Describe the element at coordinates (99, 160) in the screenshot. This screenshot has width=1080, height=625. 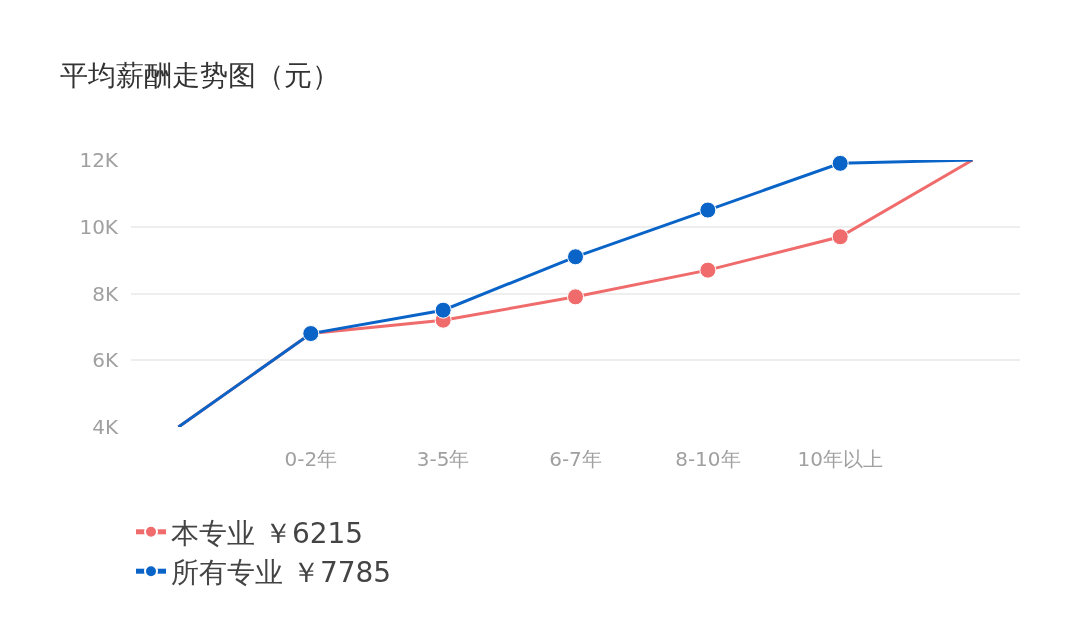
I see `y-tick-label: 12K` at that location.